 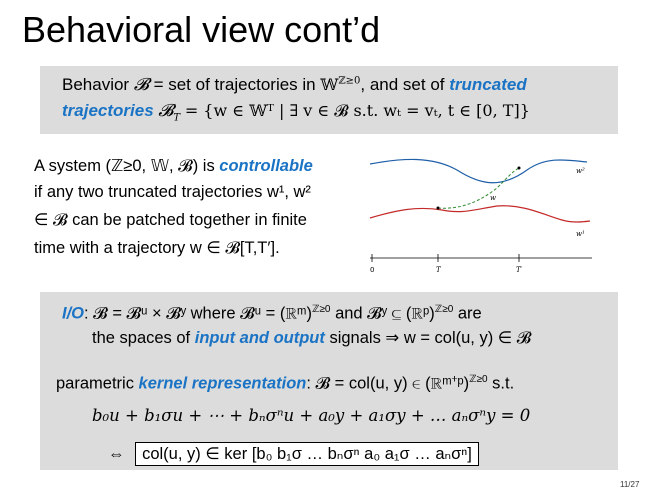 What do you see at coordinates (201, 29) in the screenshot?
I see `page-title: Behavioral view cont’d` at bounding box center [201, 29].